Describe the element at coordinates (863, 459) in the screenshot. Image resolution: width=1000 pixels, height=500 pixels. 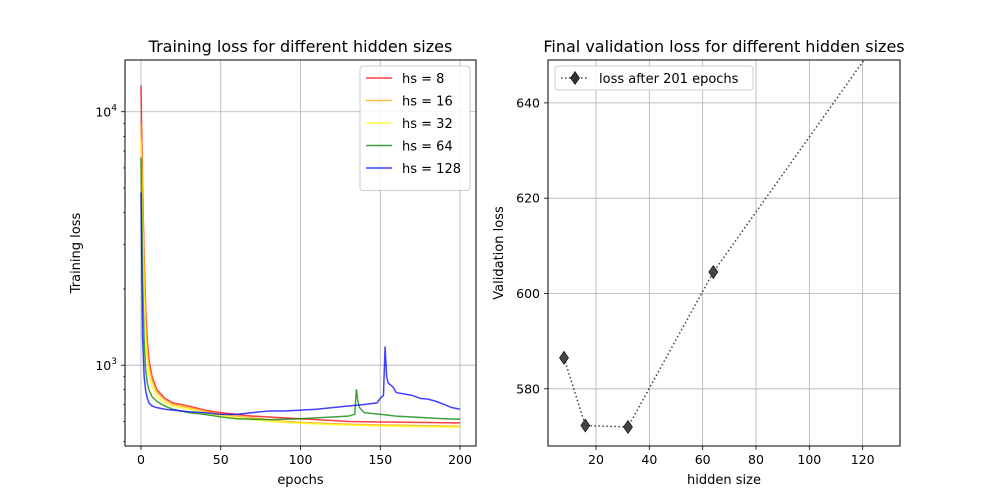
I see `x-tick-label: 120` at that location.